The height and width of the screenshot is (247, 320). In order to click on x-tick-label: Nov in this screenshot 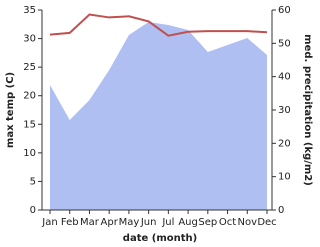, I will do `click(248, 222)`.